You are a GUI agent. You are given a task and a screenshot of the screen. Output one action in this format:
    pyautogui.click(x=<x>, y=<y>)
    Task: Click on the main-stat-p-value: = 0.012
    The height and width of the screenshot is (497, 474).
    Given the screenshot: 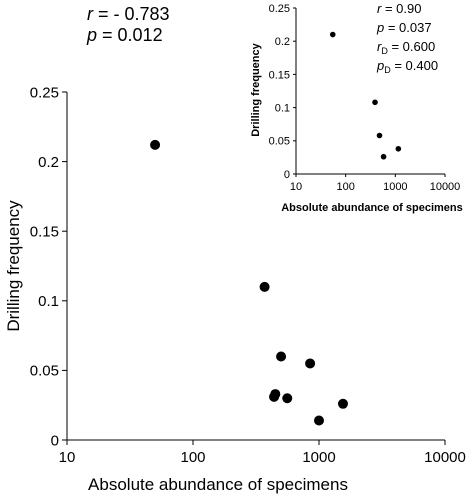 What is the action you would take?
    pyautogui.click(x=130, y=35)
    